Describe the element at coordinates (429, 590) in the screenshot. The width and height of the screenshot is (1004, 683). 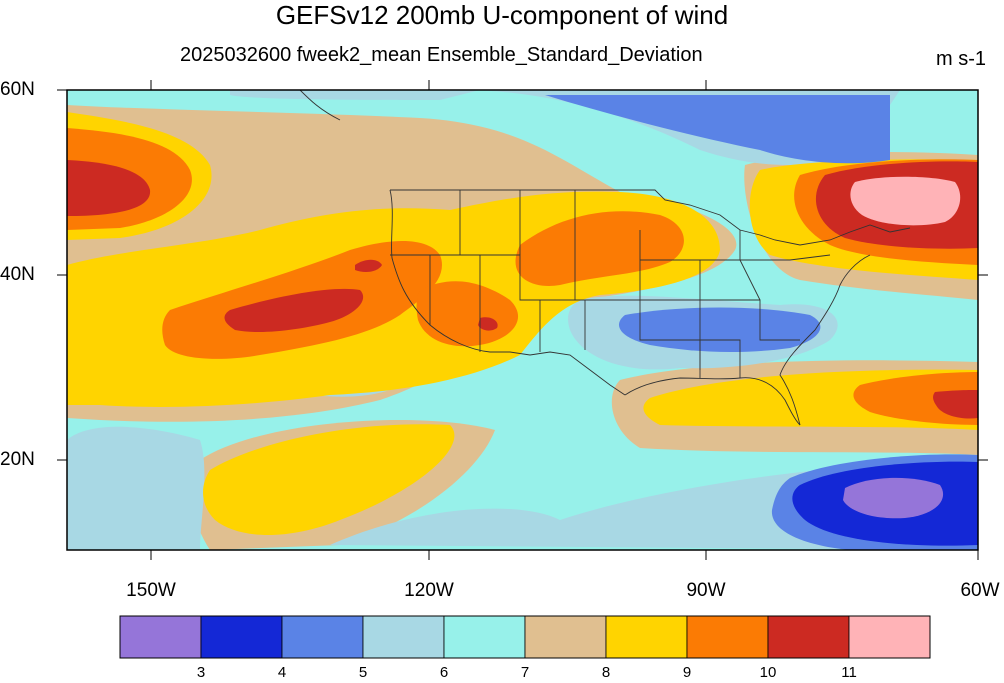
I see `lon-label-120w: 120W` at that location.